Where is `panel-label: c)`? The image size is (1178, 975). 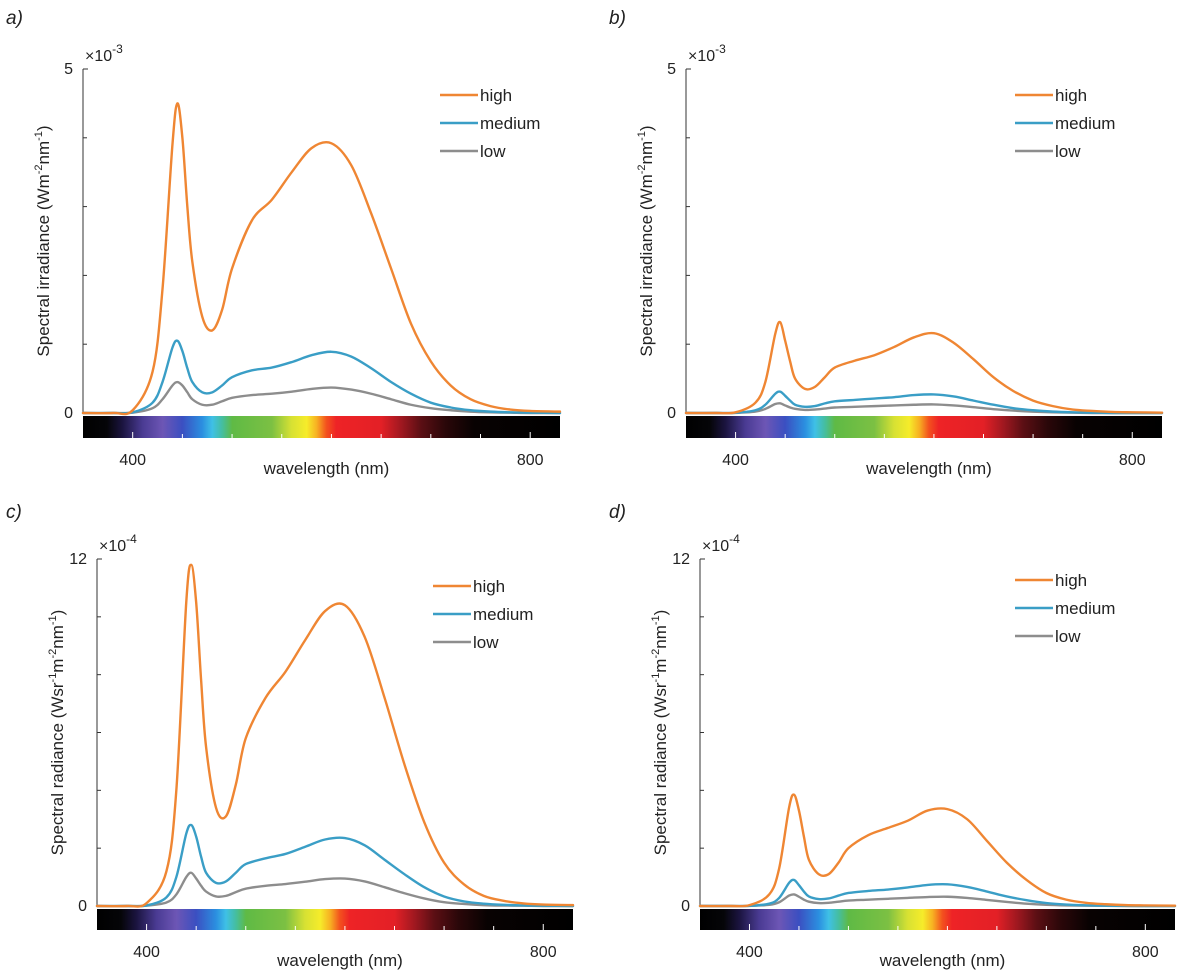
panel-label: c) is located at coordinates (14, 512).